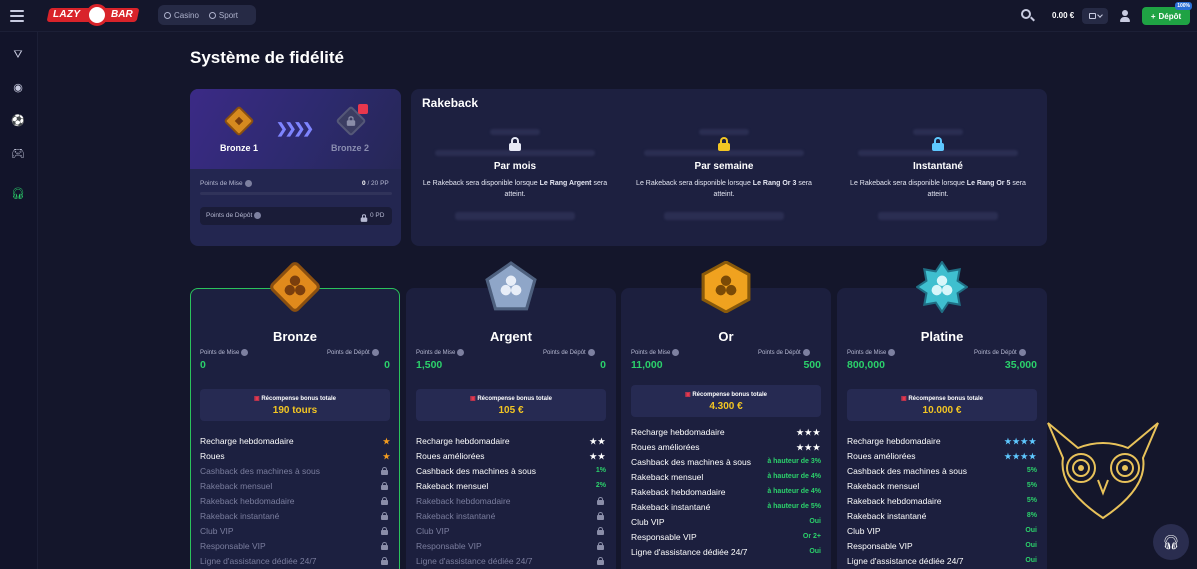 The height and width of the screenshot is (569, 1197). What do you see at coordinates (1125, 16) in the screenshot?
I see `user-icon` at bounding box center [1125, 16].